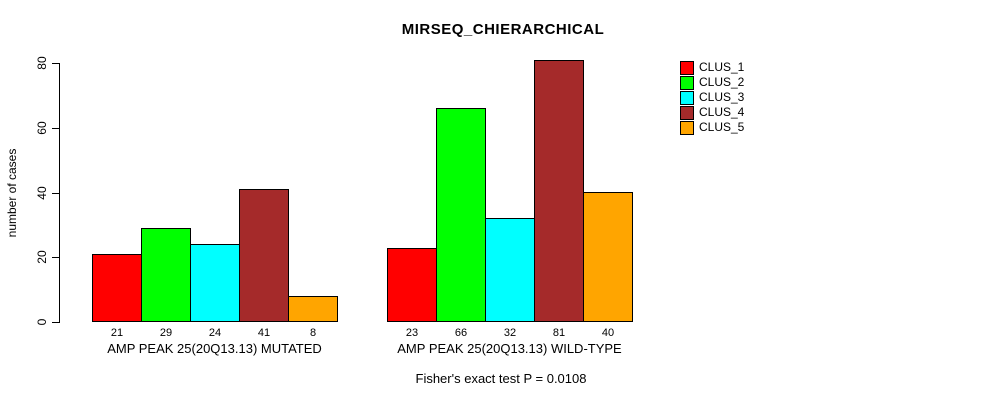 This screenshot has width=990, height=400. What do you see at coordinates (608, 333) in the screenshot?
I see `bar-value-label: 40` at bounding box center [608, 333].